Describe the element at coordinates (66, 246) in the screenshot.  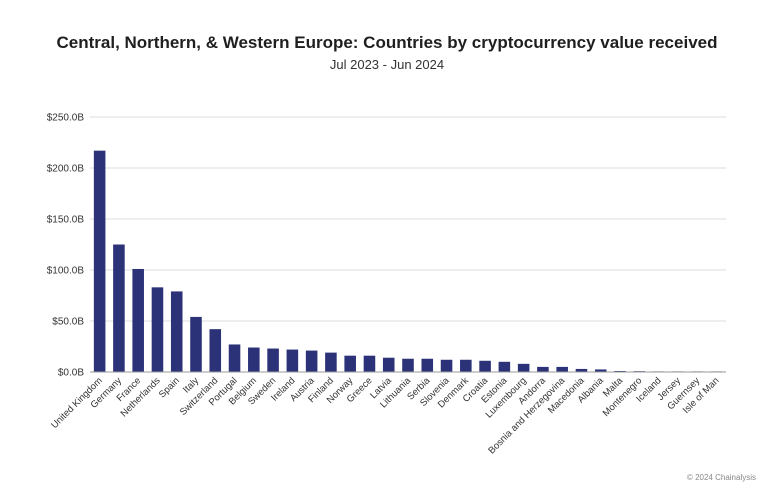
I see `y-axis-ticks: $0.0B $50.0B $100.0B $150.0B $200.0B $250.0B` at that location.